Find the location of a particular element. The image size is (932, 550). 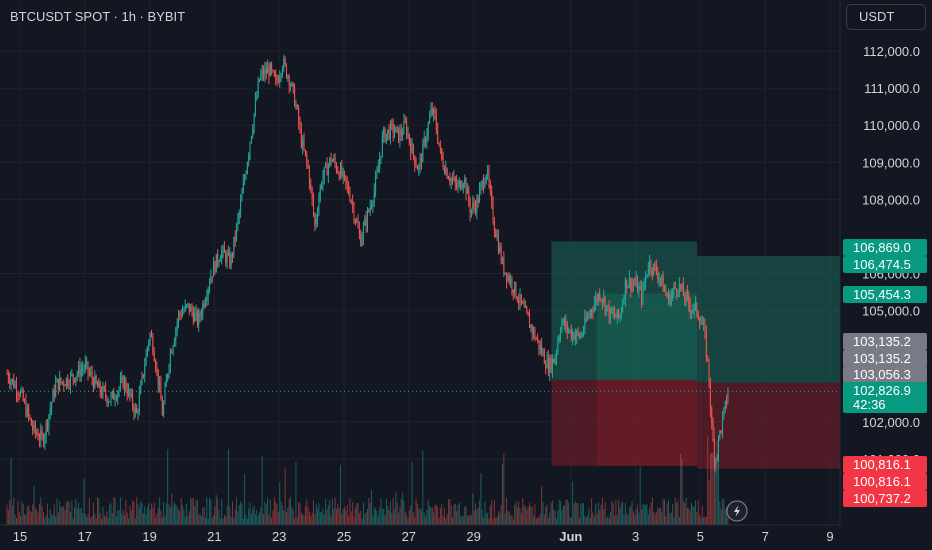

price-tag-label: 103,135.2 is located at coordinates (882, 341).